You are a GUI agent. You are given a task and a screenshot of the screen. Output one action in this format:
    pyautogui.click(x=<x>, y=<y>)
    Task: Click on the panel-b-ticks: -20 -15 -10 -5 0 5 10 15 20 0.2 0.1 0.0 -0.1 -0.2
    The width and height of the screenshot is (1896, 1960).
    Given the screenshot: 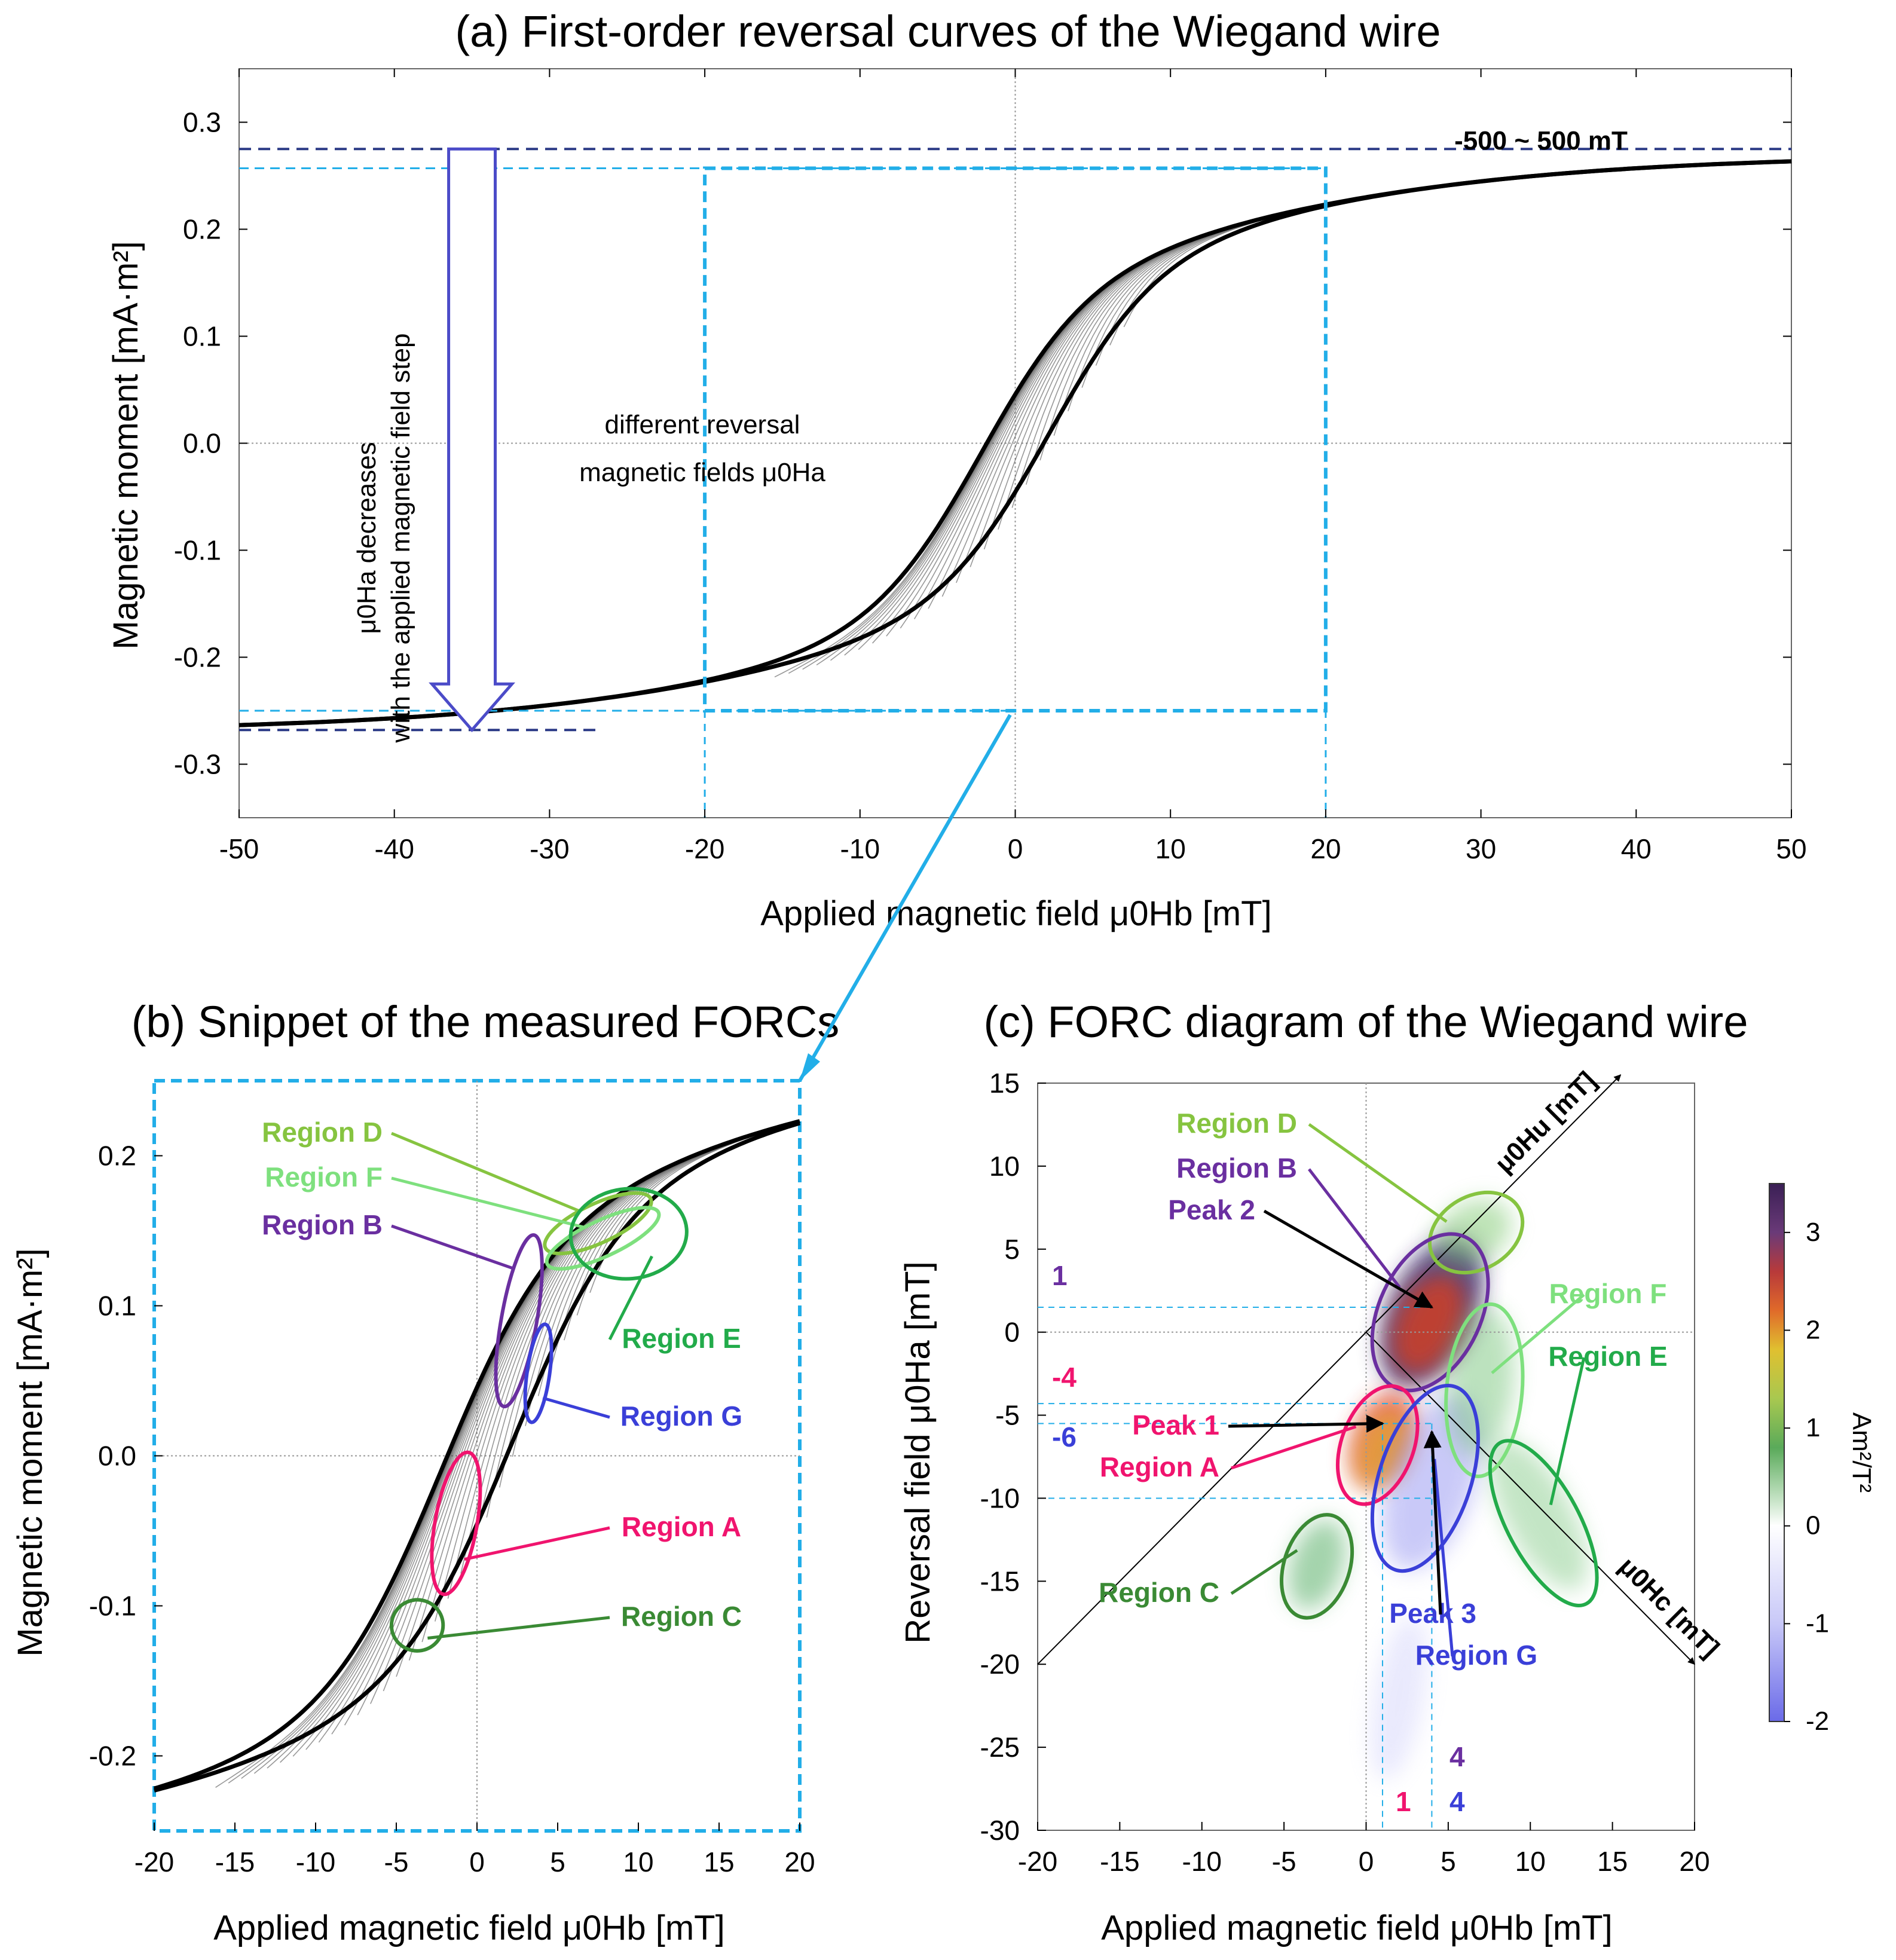 What is the action you would take?
    pyautogui.click(x=452, y=1509)
    